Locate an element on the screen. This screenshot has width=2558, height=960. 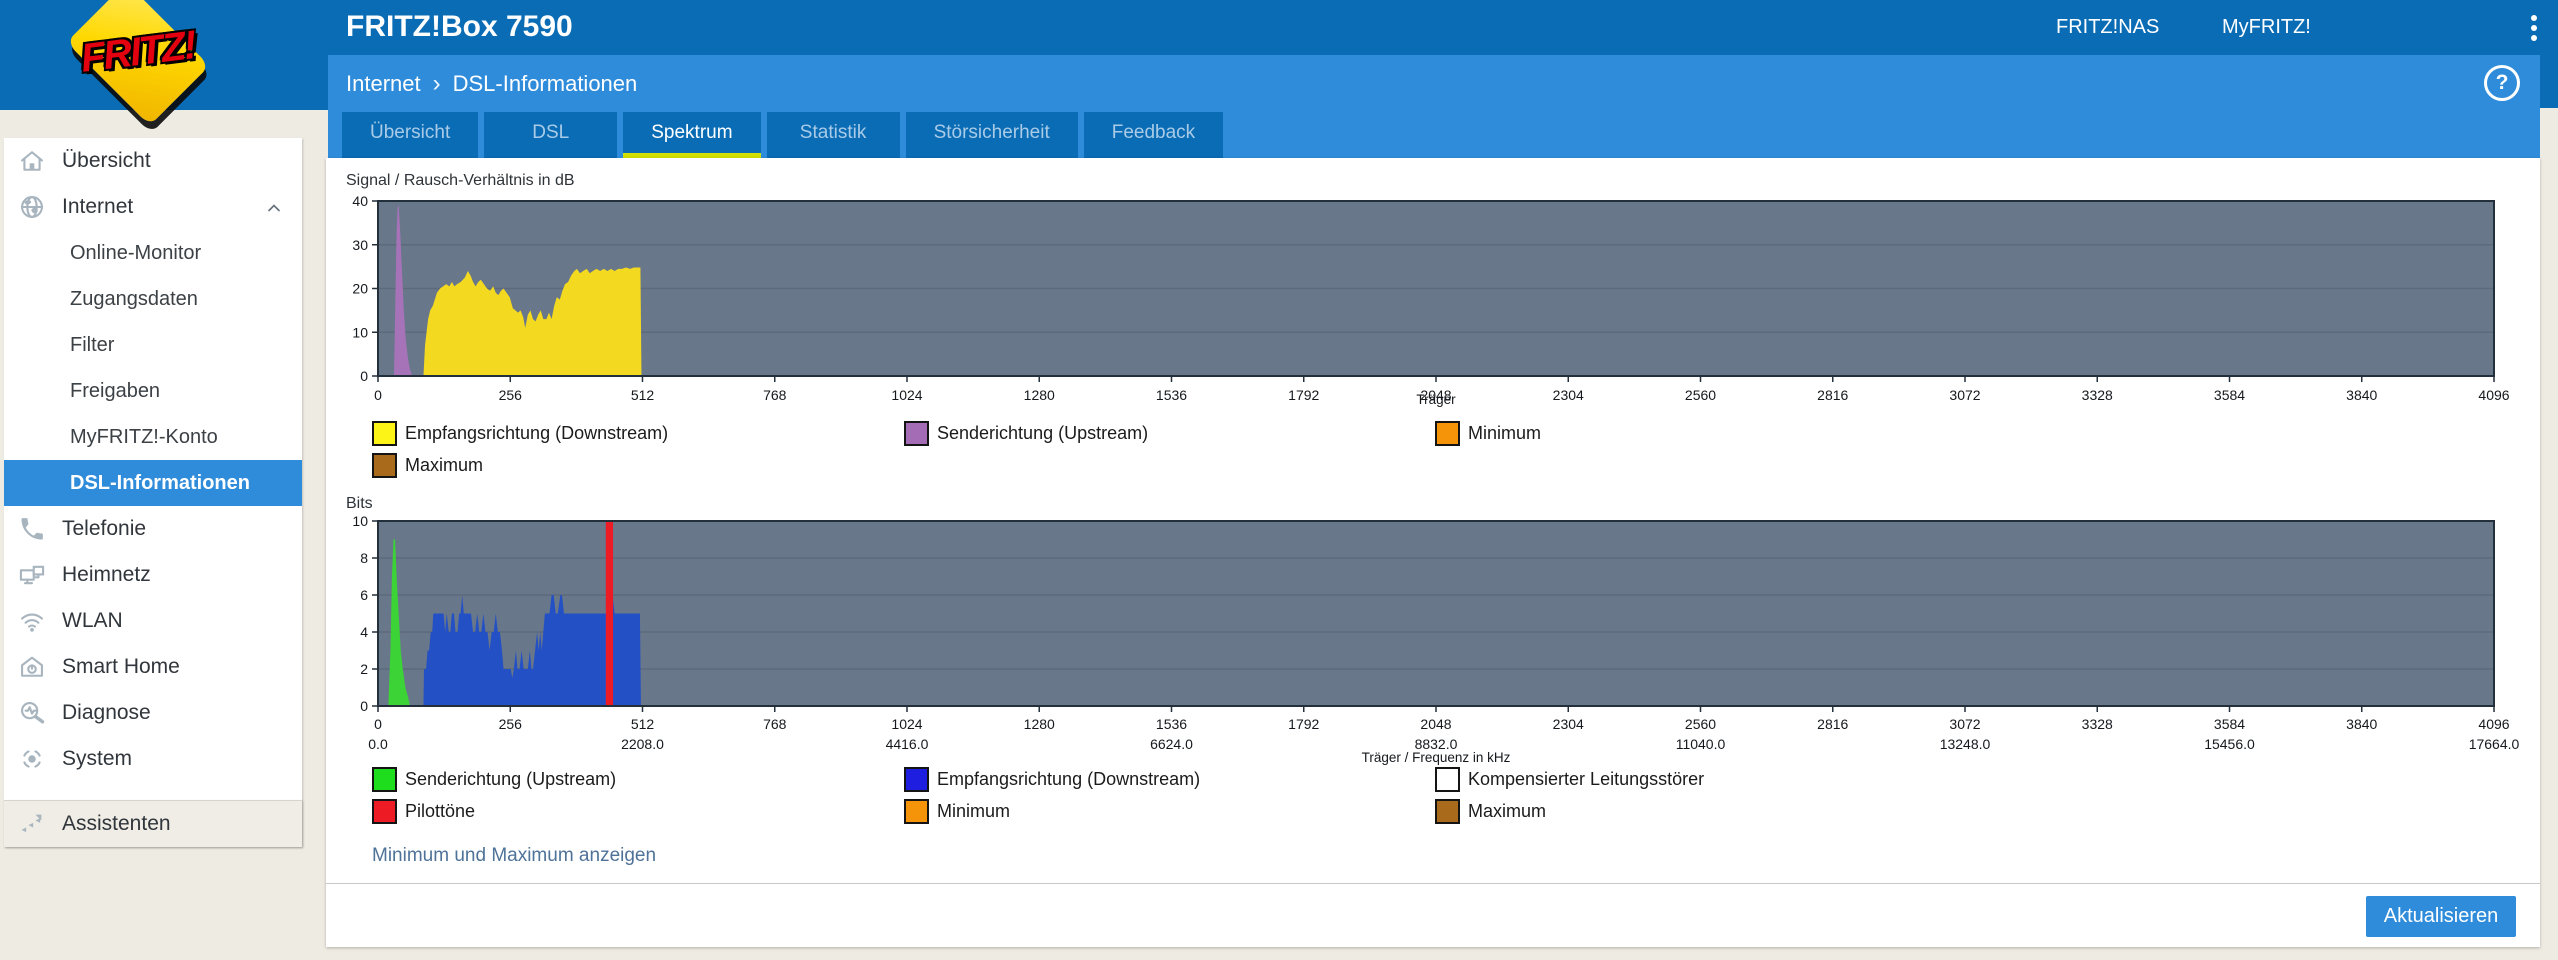
show-minmax-link: Minimum und Maximum anzeigen is located at coordinates (514, 855).